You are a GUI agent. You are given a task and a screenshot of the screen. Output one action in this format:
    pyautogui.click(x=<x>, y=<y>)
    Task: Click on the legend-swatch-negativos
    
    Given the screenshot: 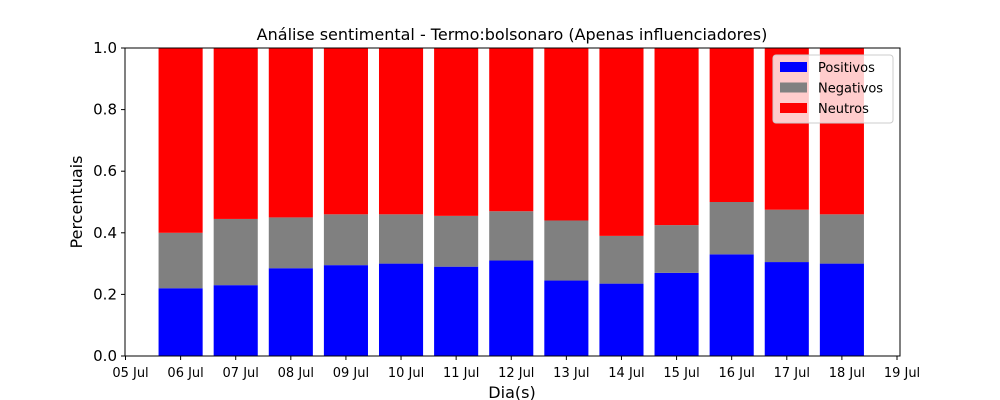 What is the action you would take?
    pyautogui.click(x=793, y=87)
    